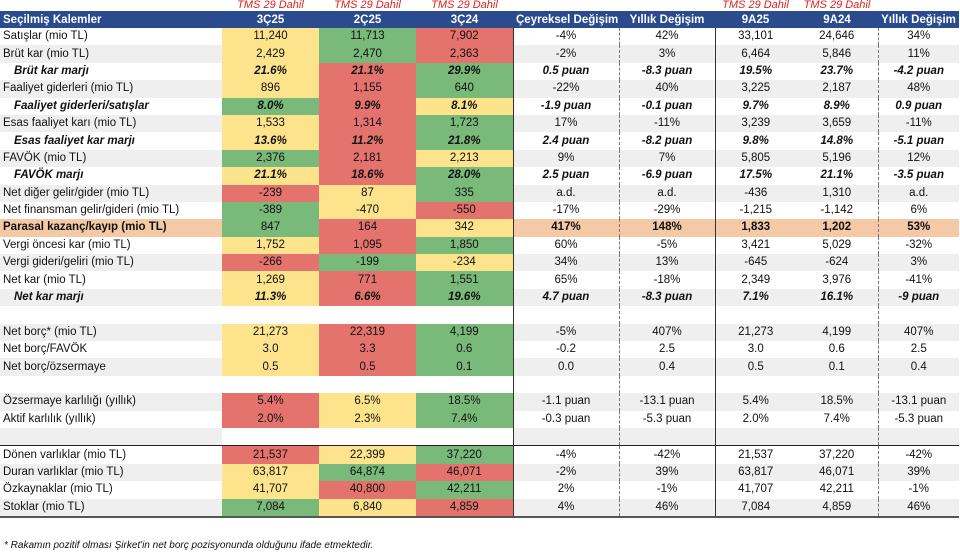 This screenshot has height=560, width=960. What do you see at coordinates (58, 489) in the screenshot?
I see `row-label: Özkaynaklar (mio TL)` at bounding box center [58, 489].